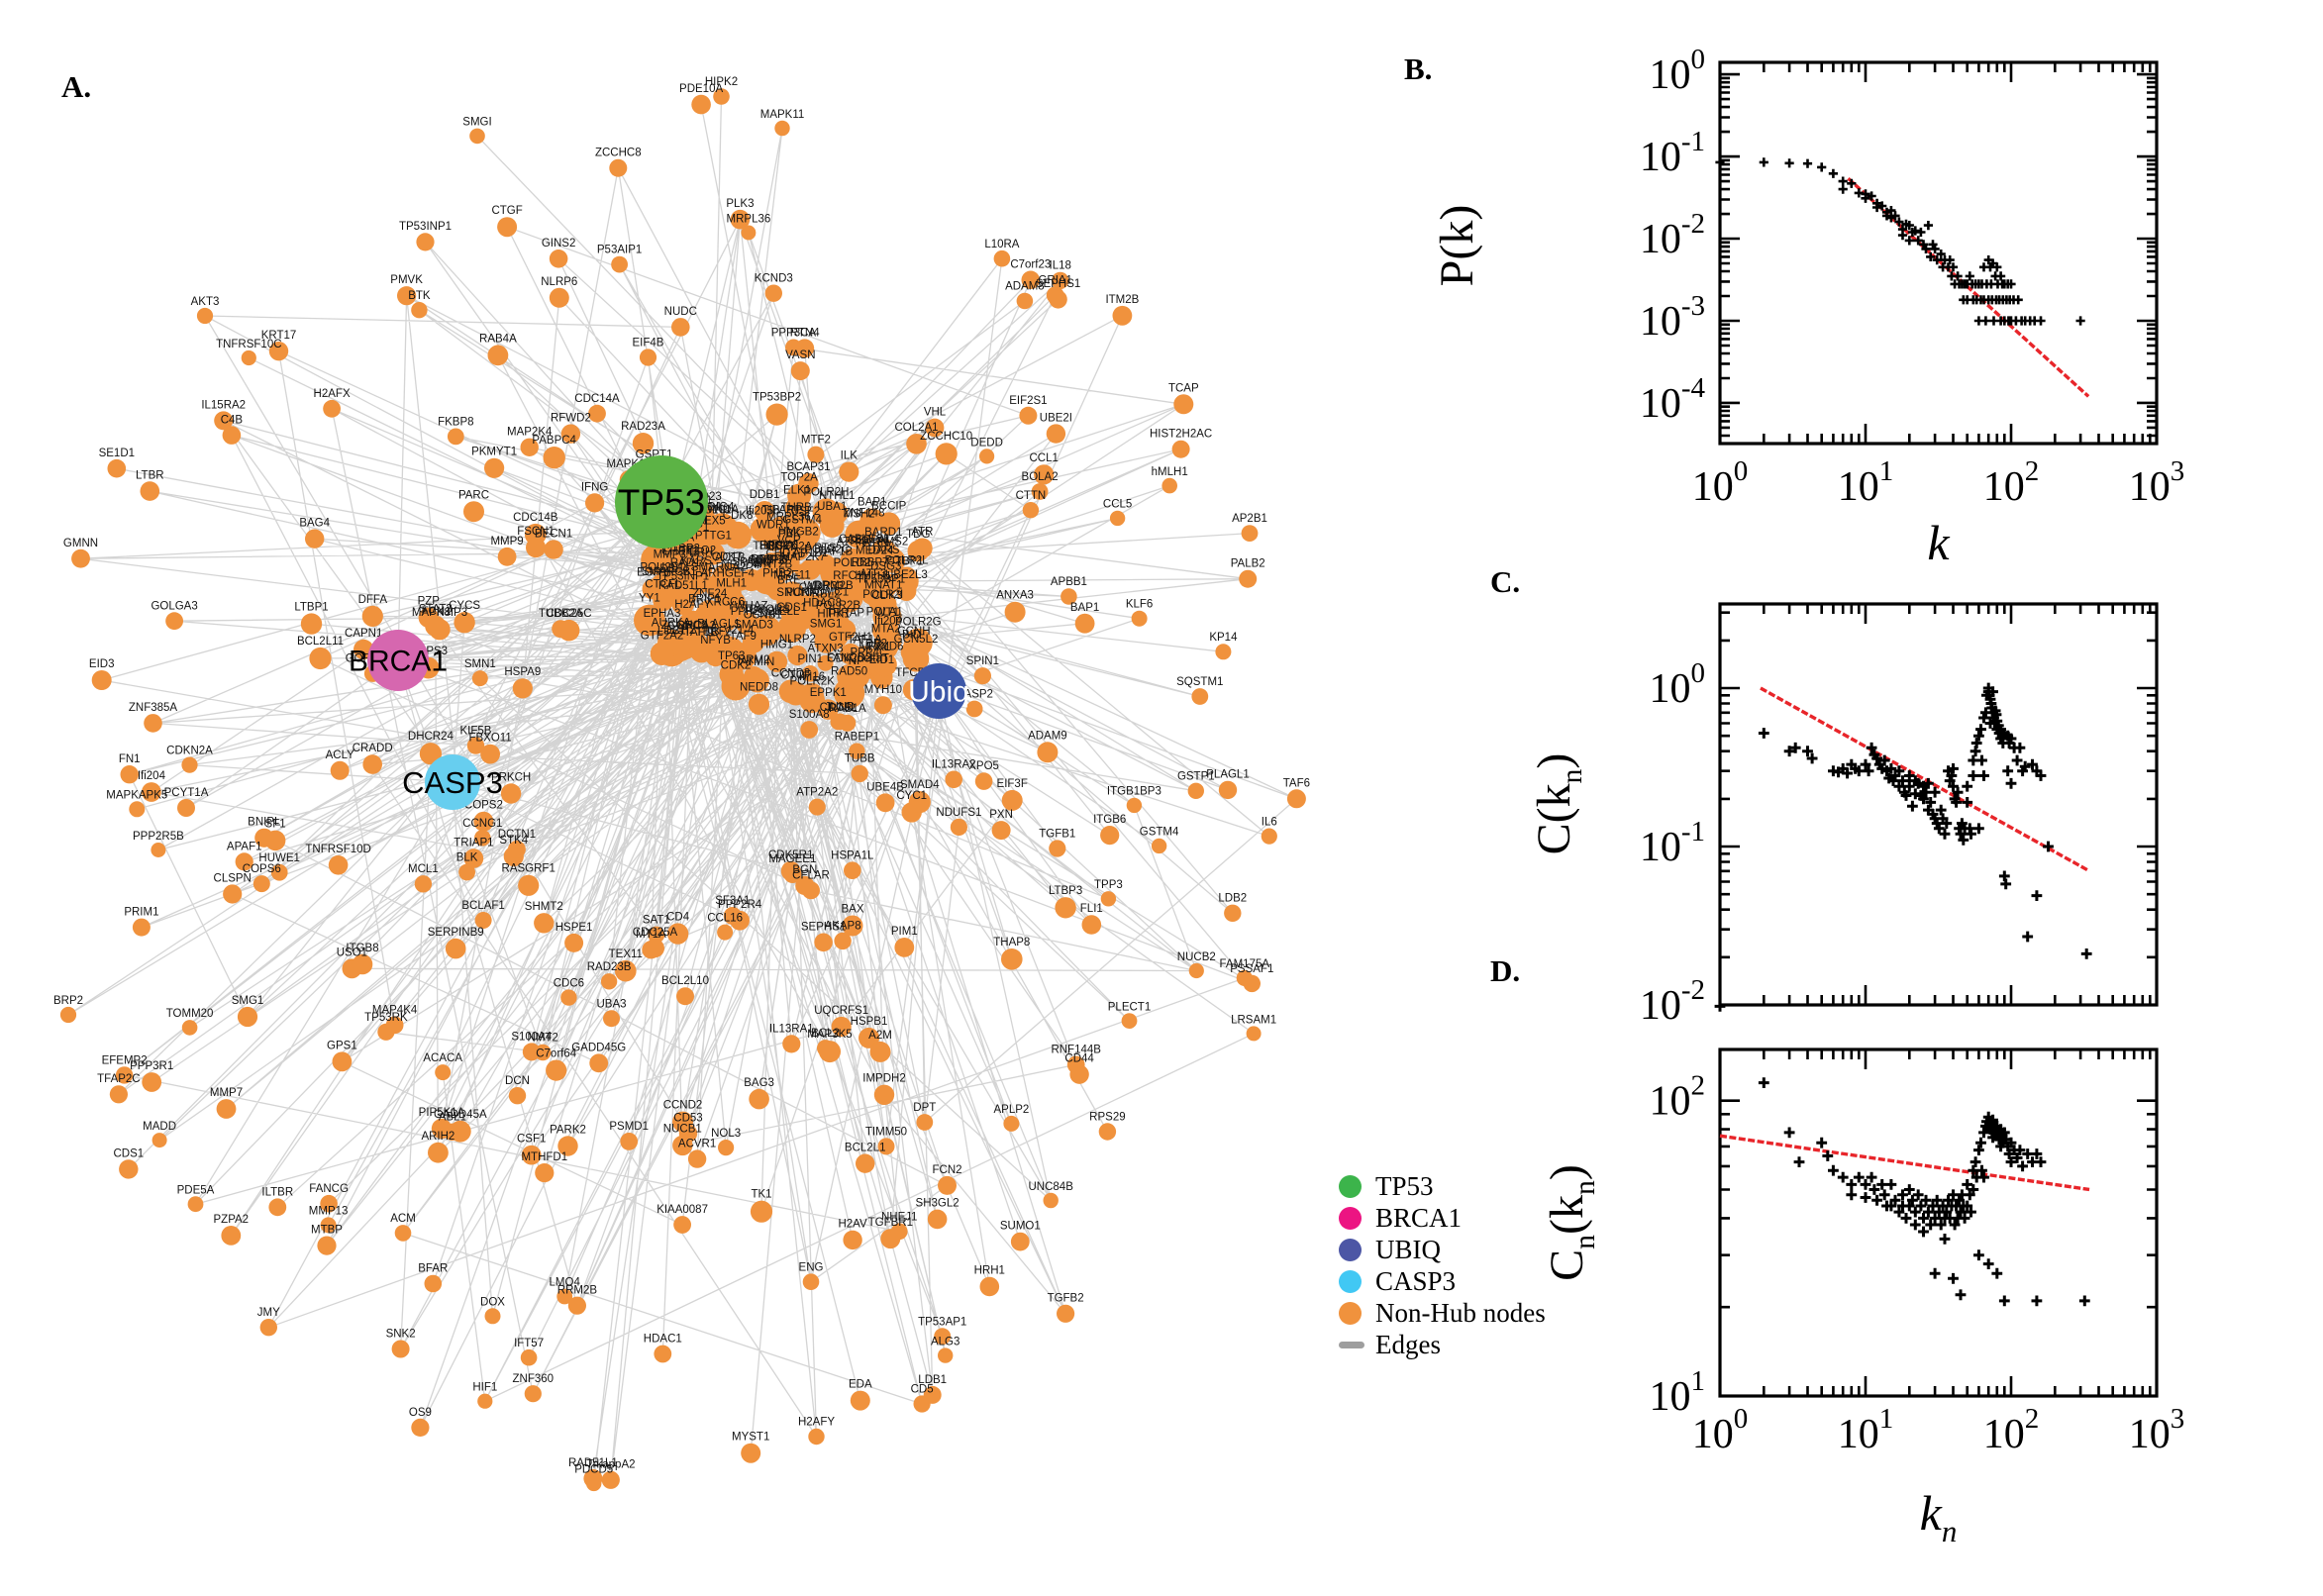  I want to click on gene-label: CD5, so click(923, 1389).